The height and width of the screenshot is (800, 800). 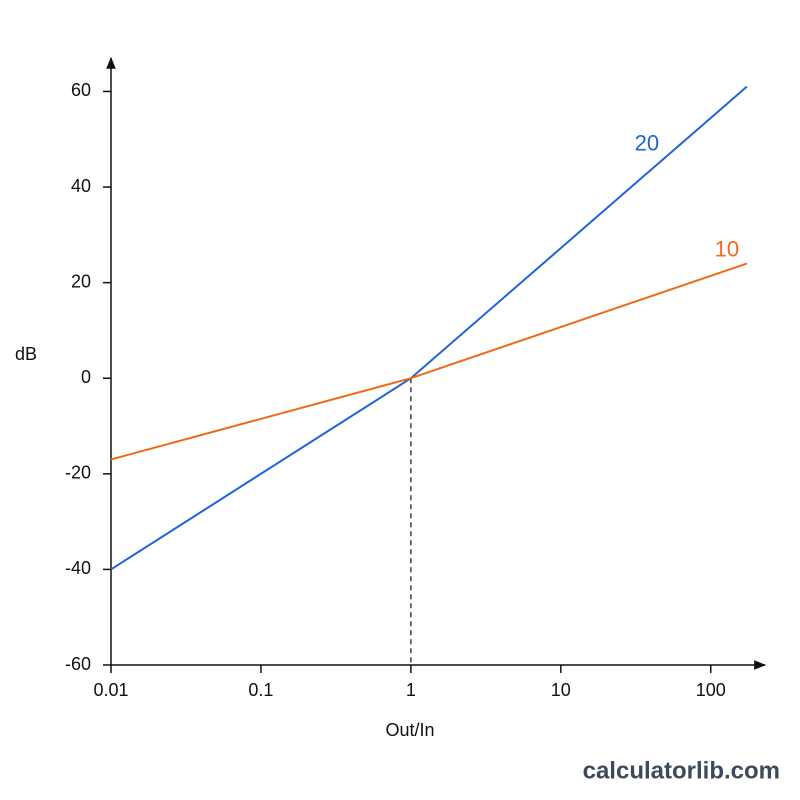 What do you see at coordinates (681, 770) in the screenshot?
I see `watermark: calculatorlib.com` at bounding box center [681, 770].